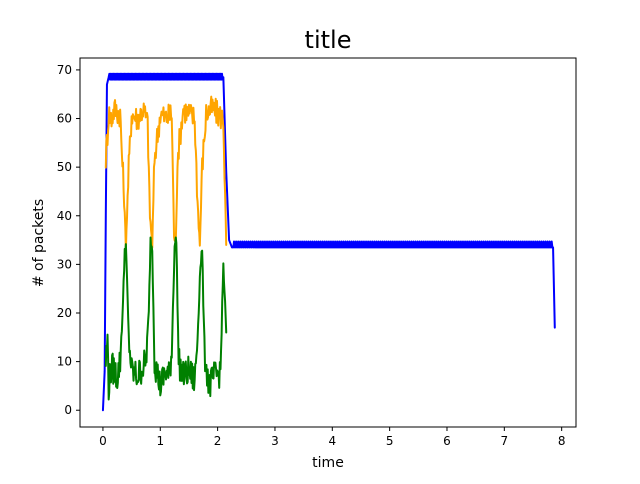 The height and width of the screenshot is (484, 640). What do you see at coordinates (64, 119) in the screenshot?
I see `y-tick-label: 60` at bounding box center [64, 119].